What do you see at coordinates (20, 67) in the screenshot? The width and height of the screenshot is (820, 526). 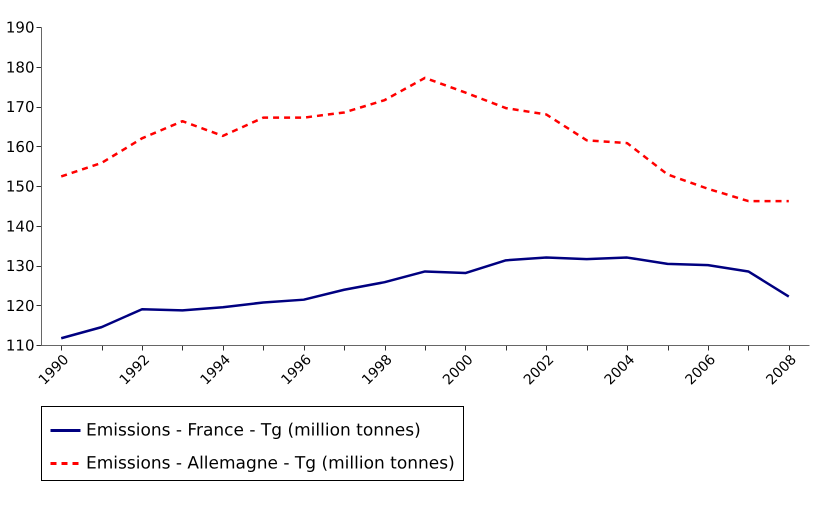 I see `y-tick-label: 180` at bounding box center [20, 67].